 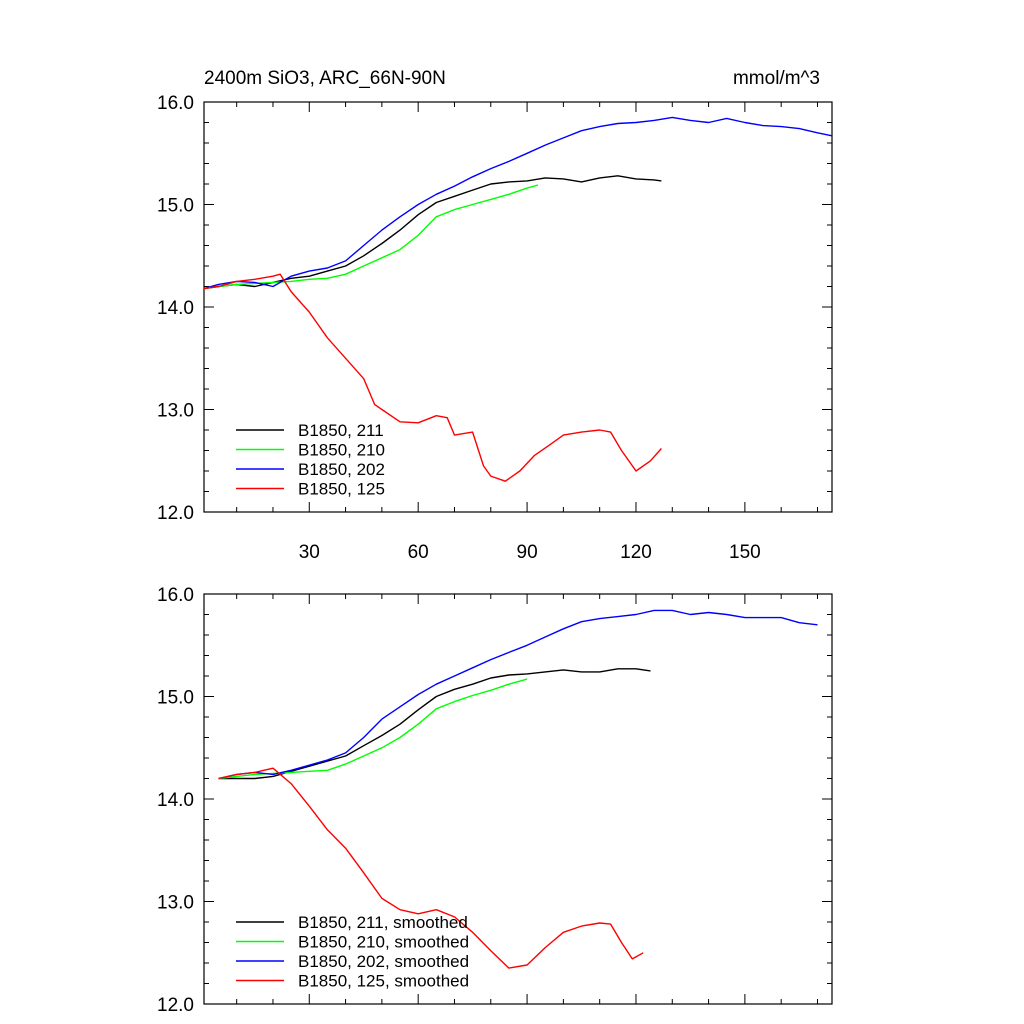 I want to click on x-tick-label: 150, so click(x=745, y=552).